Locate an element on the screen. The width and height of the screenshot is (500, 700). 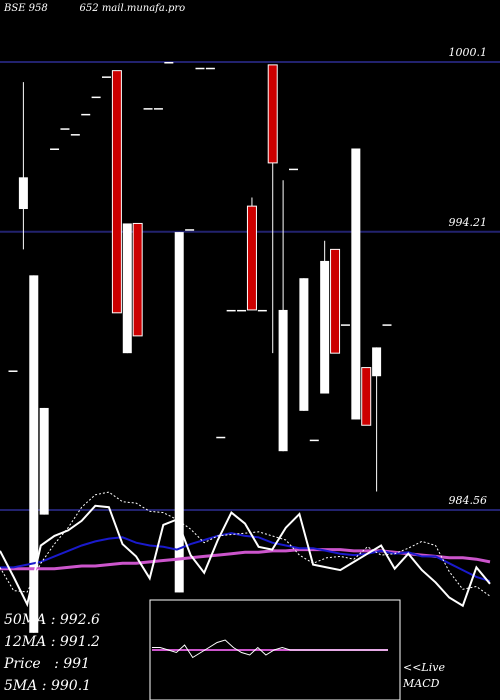
macd-panel is located at coordinates (275, 649).